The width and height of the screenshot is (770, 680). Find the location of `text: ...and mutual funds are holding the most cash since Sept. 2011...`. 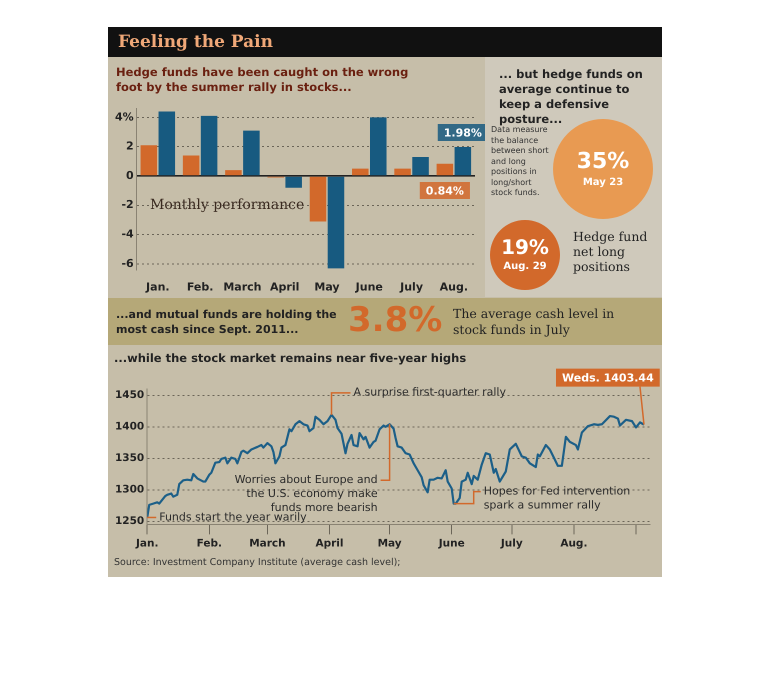

text: ...and mutual funds are holding the most cash since Sept. 2011... is located at coordinates (227, 322).